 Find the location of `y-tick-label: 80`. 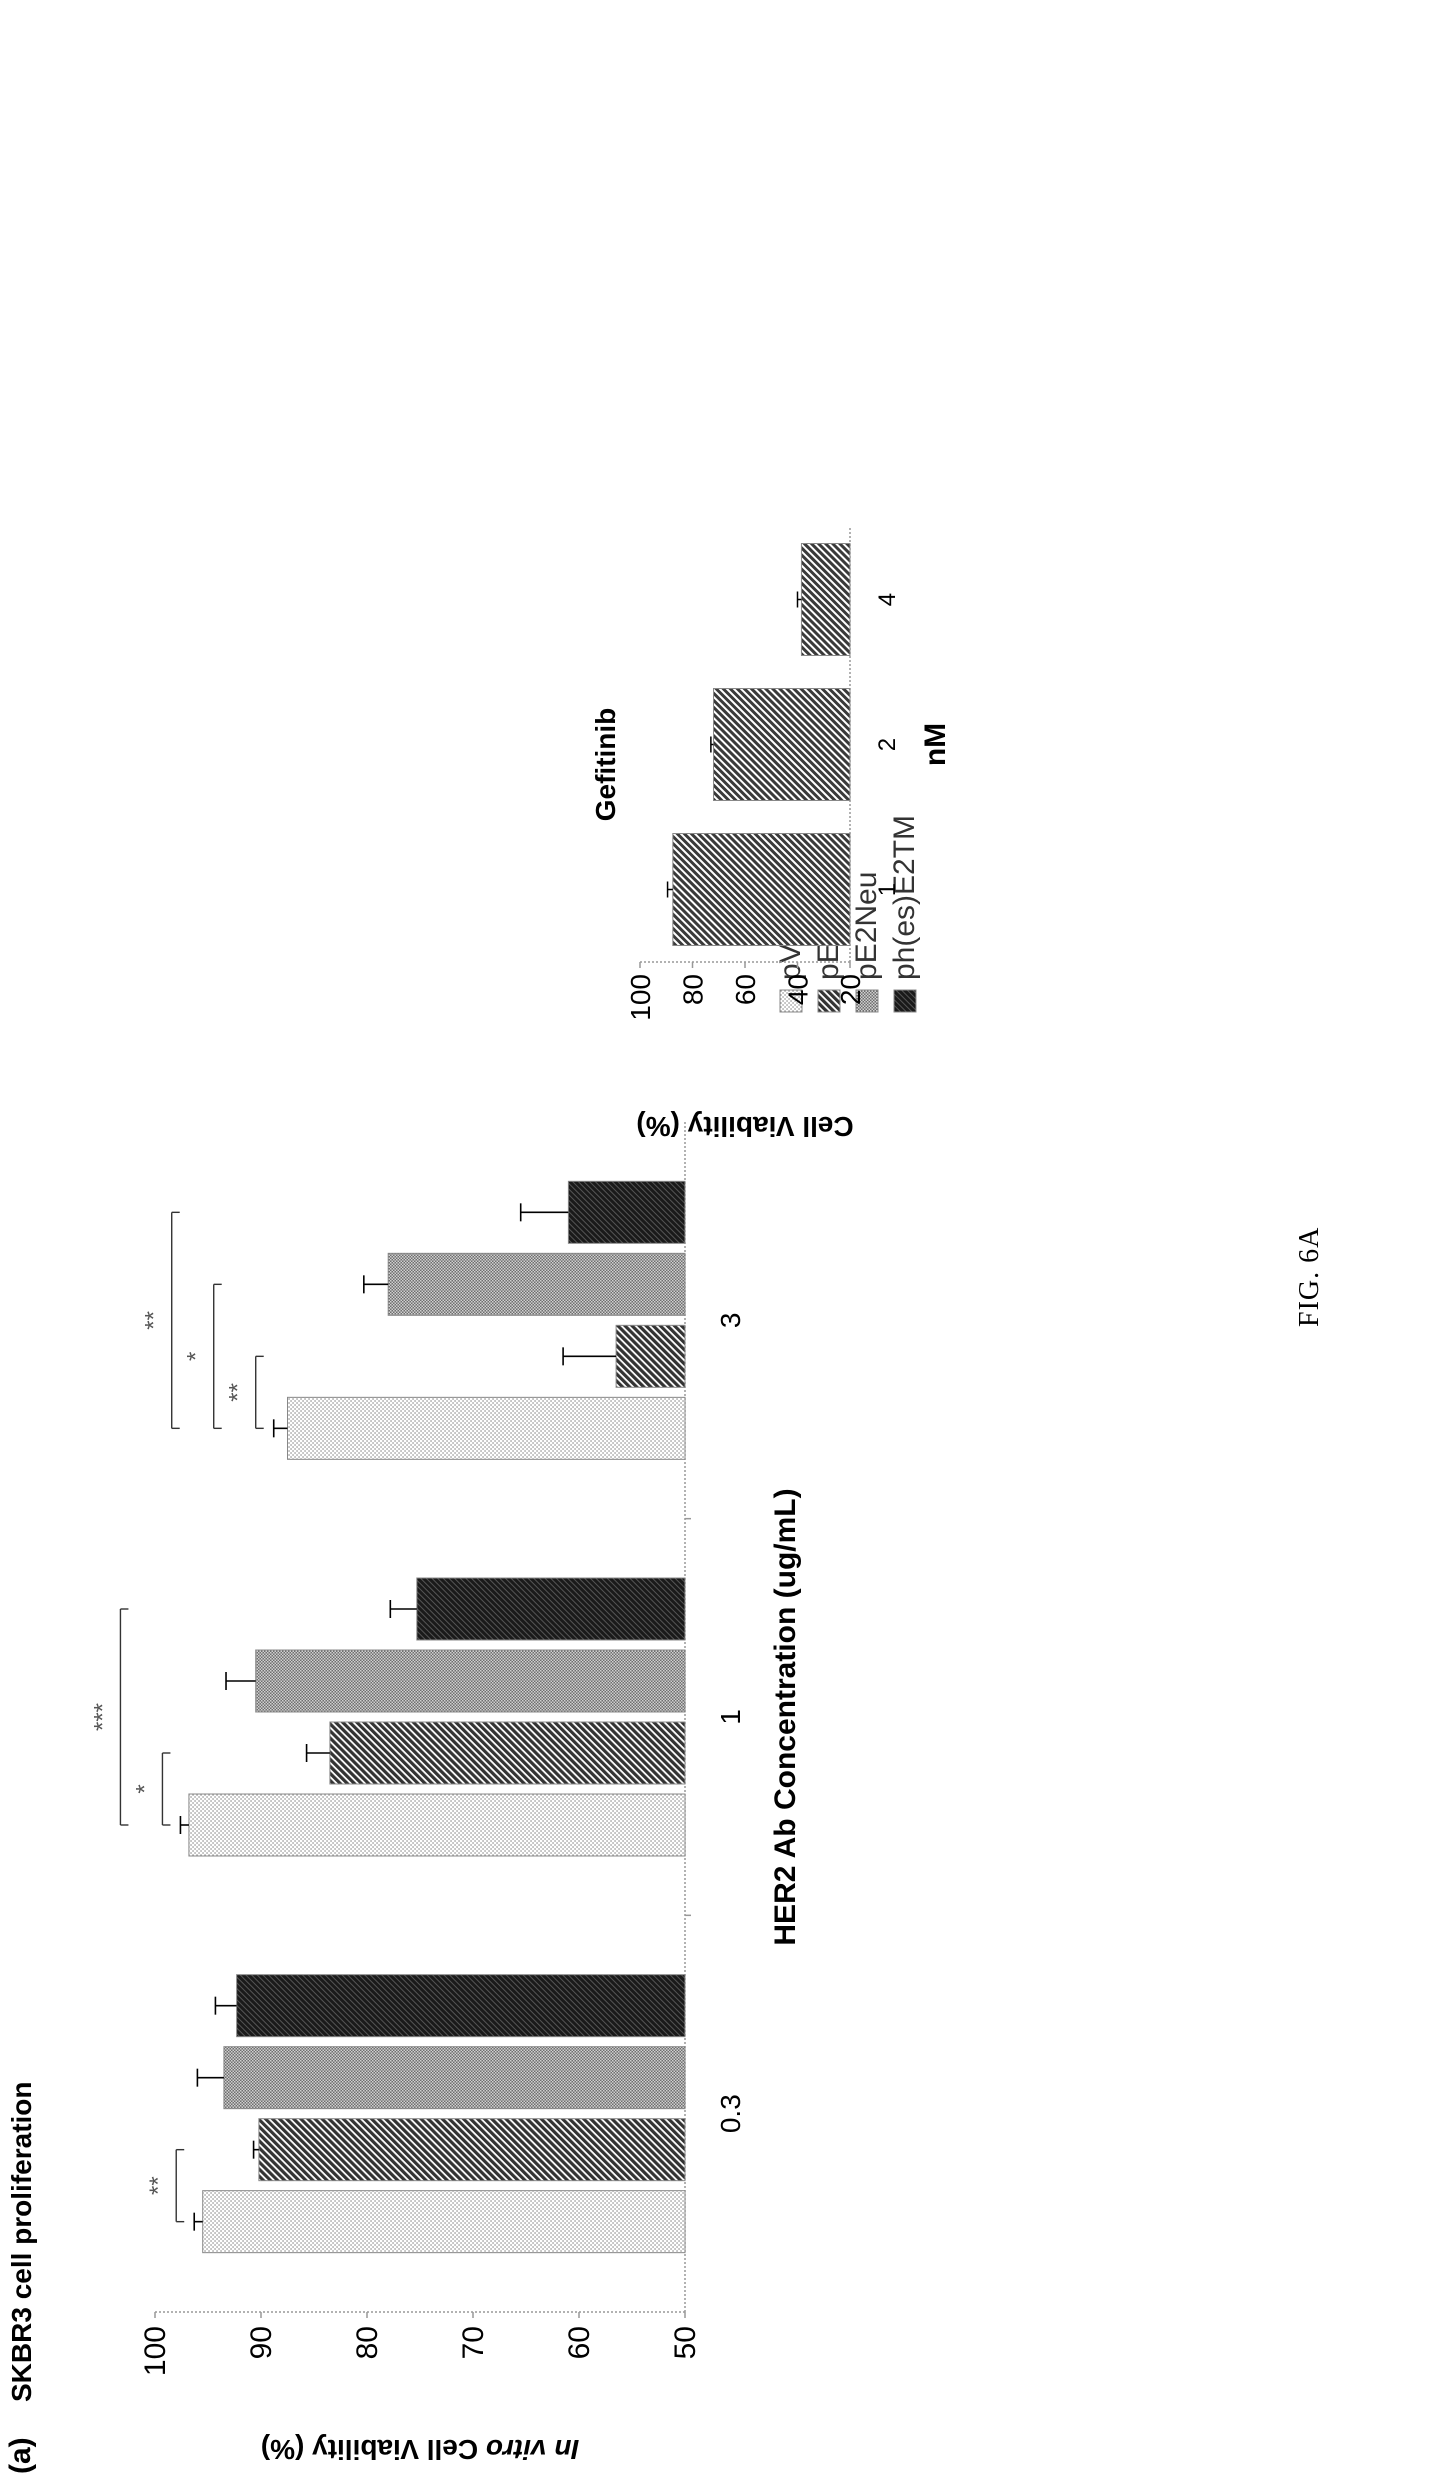

y-tick-label: 80 is located at coordinates (367, 2342).